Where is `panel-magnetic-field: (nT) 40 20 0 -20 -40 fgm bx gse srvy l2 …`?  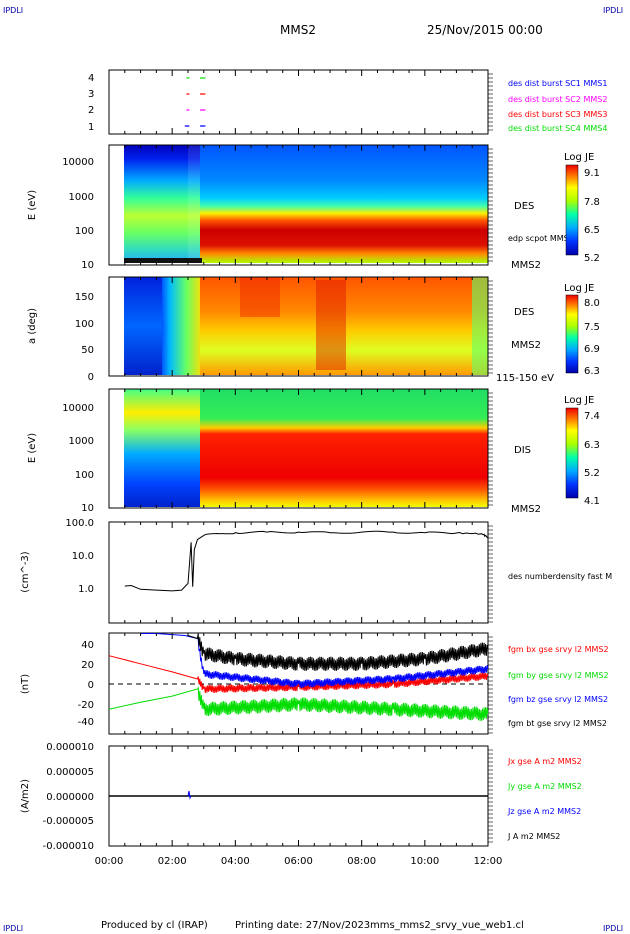 panel-magnetic-field: (nT) 40 20 0 -20 -40 fgm bx gse srvy l2 … is located at coordinates (314, 683).